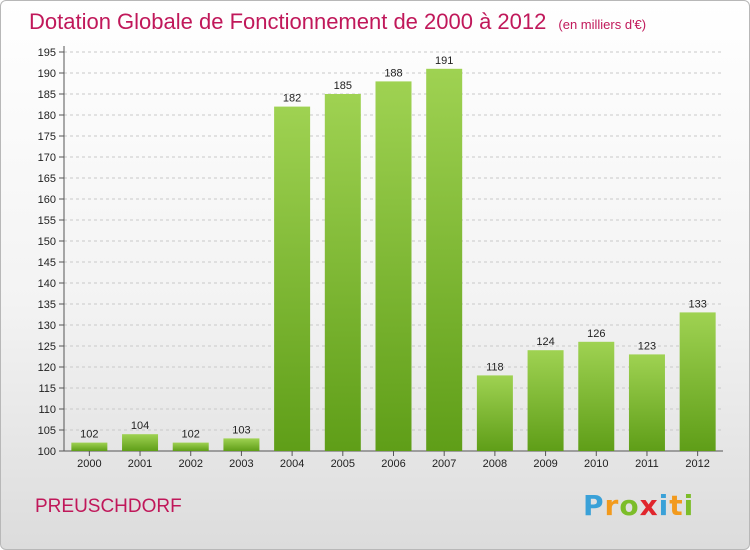 This screenshot has height=550, width=750. Describe the element at coordinates (495, 464) in the screenshot. I see `x-tick-label: 2008` at that location.